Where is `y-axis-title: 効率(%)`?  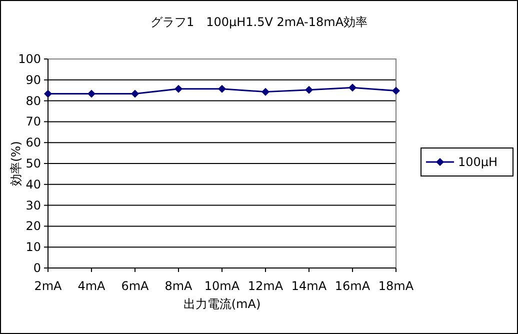
y-axis-title: 効率(%) is located at coordinates (16, 163).